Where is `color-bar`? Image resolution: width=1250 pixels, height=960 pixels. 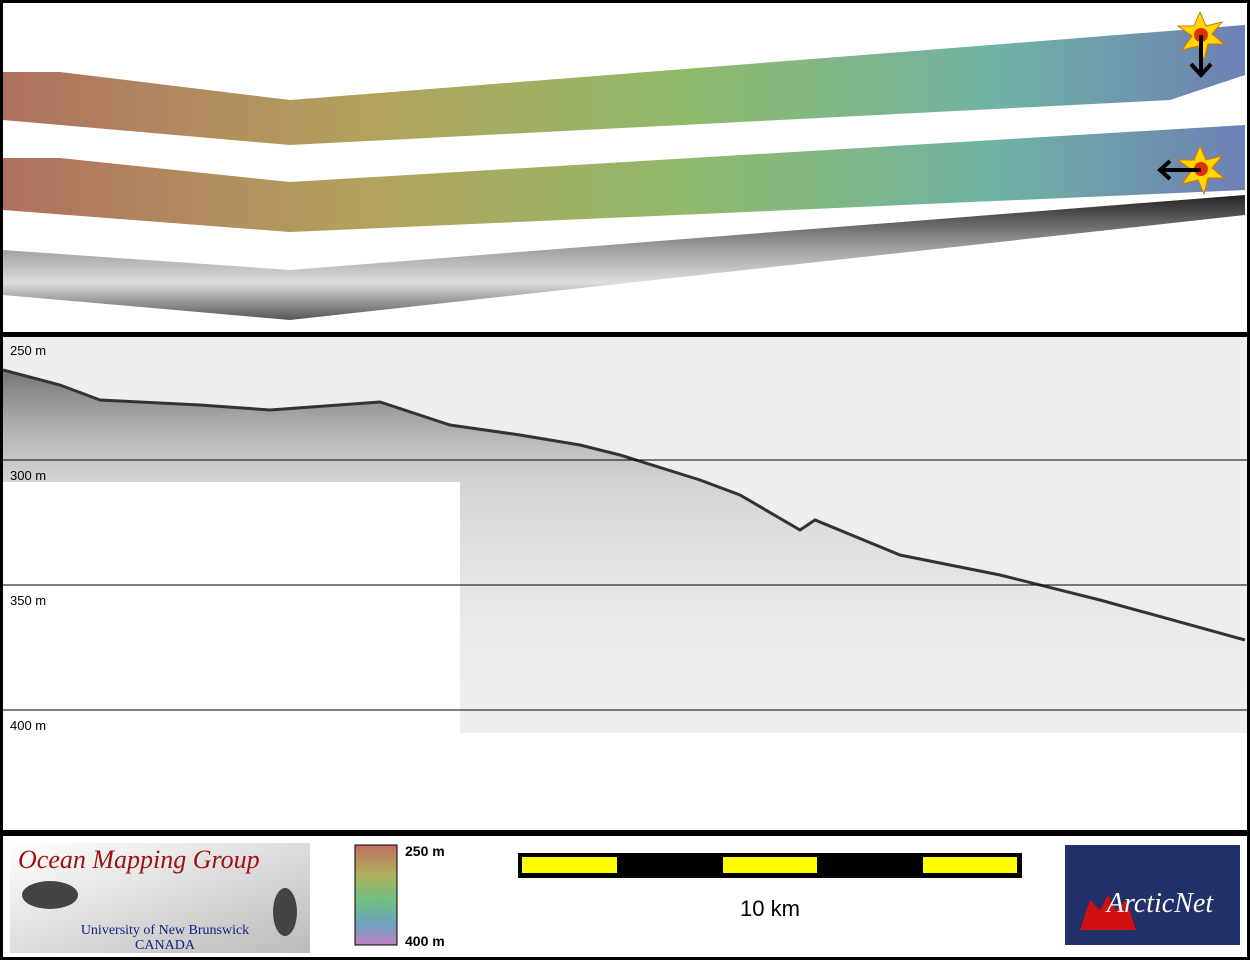
color-bar is located at coordinates (376, 895).